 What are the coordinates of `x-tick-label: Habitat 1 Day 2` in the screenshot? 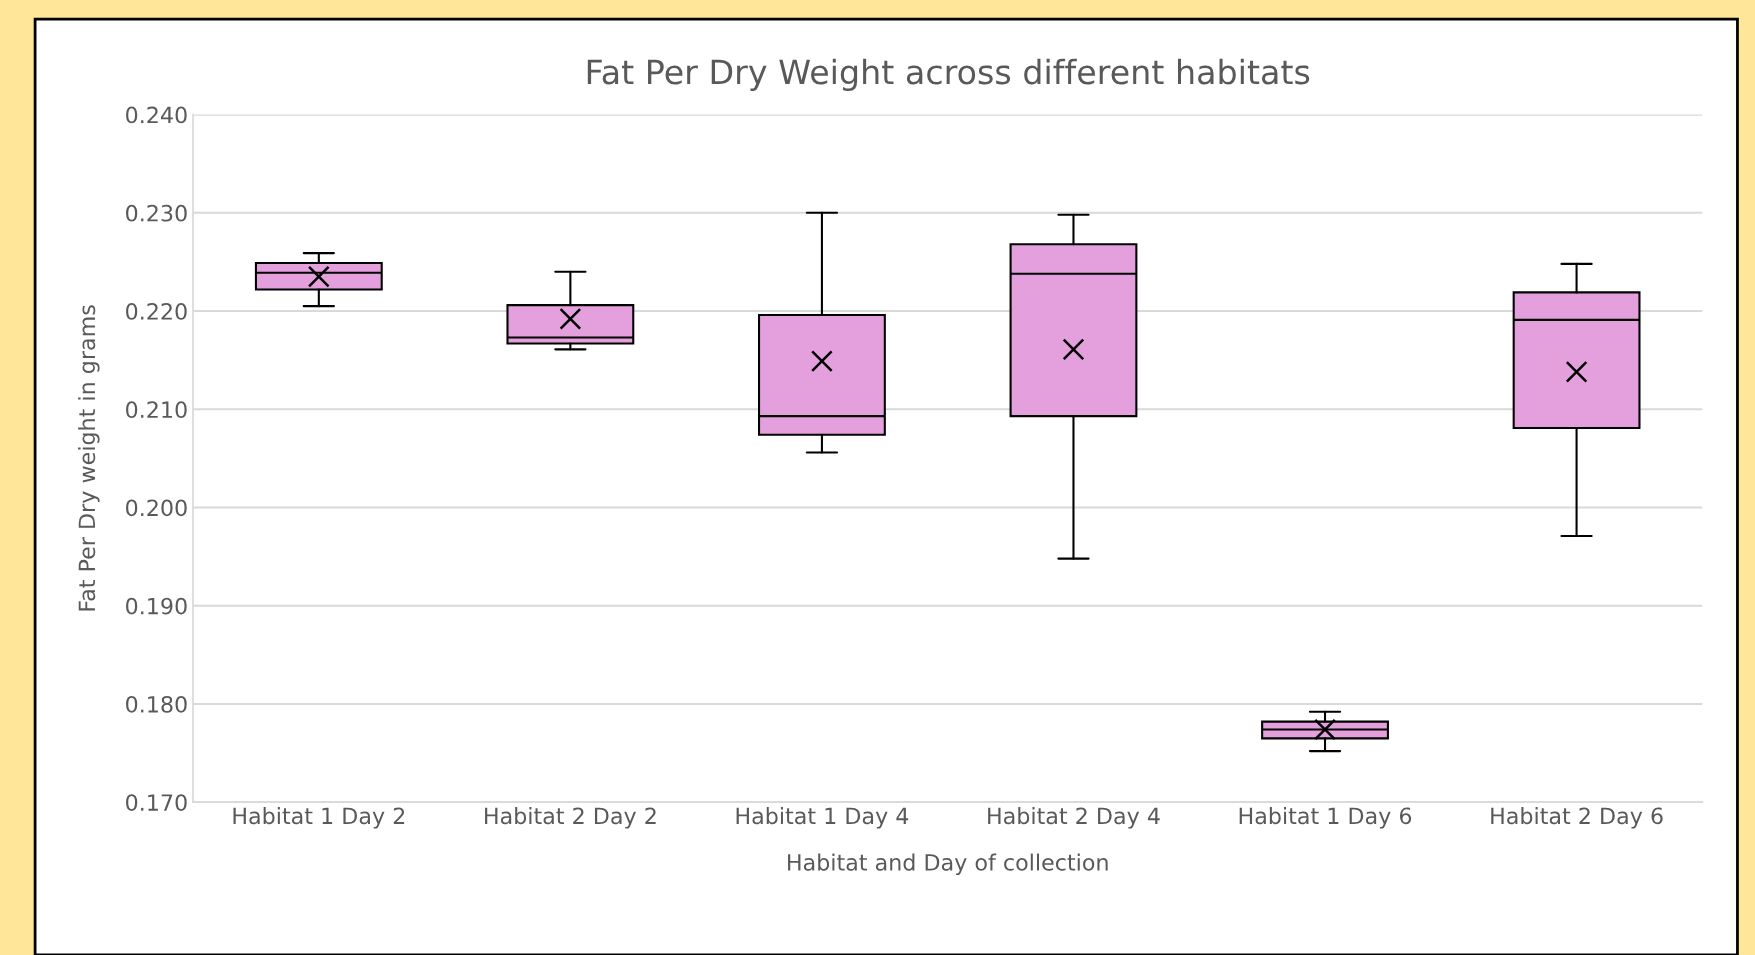 It's located at (319, 818).